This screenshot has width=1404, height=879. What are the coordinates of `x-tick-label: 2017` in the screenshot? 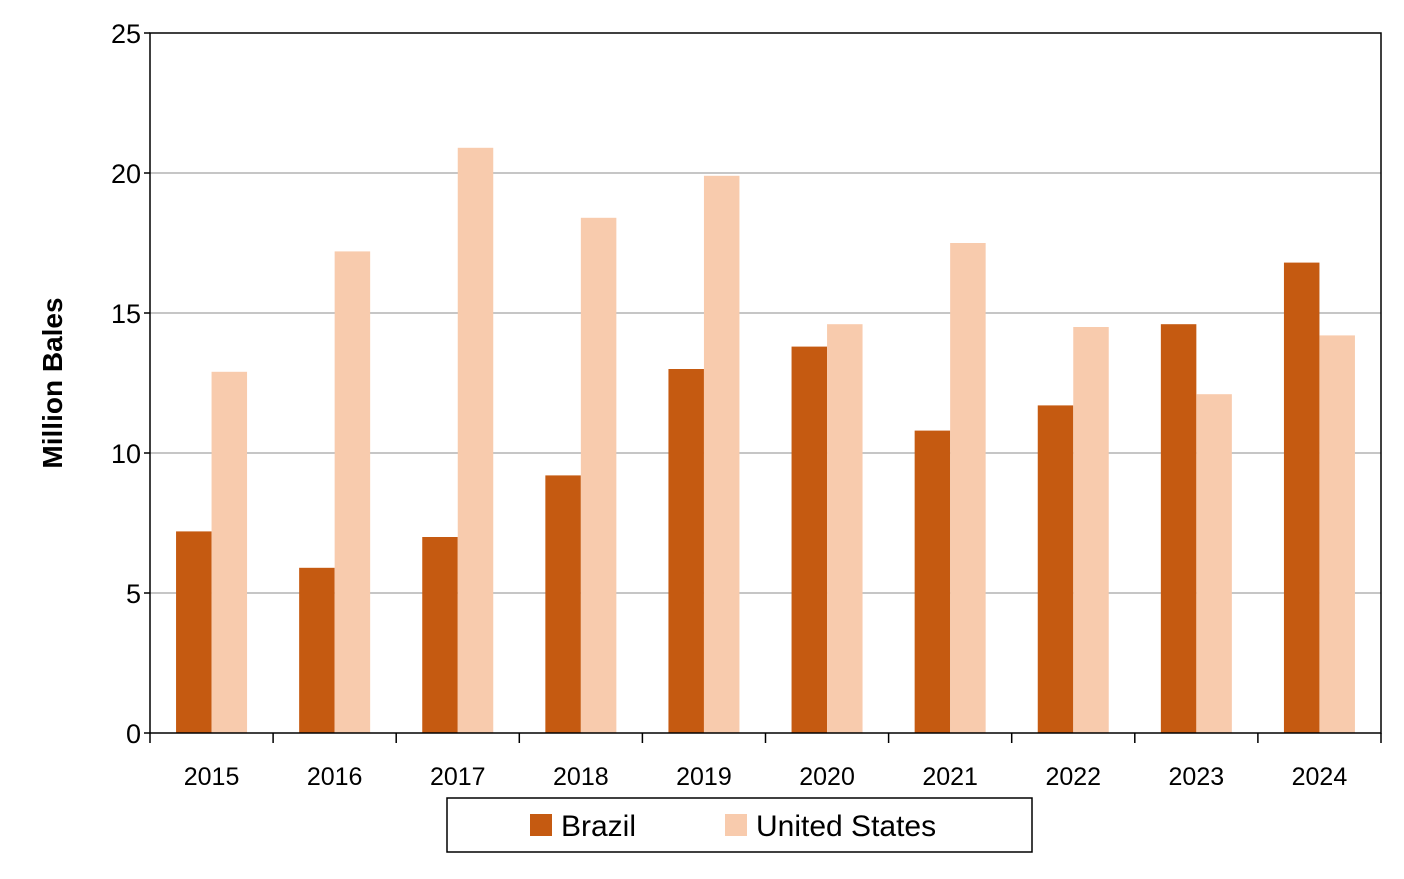 It's located at (458, 777).